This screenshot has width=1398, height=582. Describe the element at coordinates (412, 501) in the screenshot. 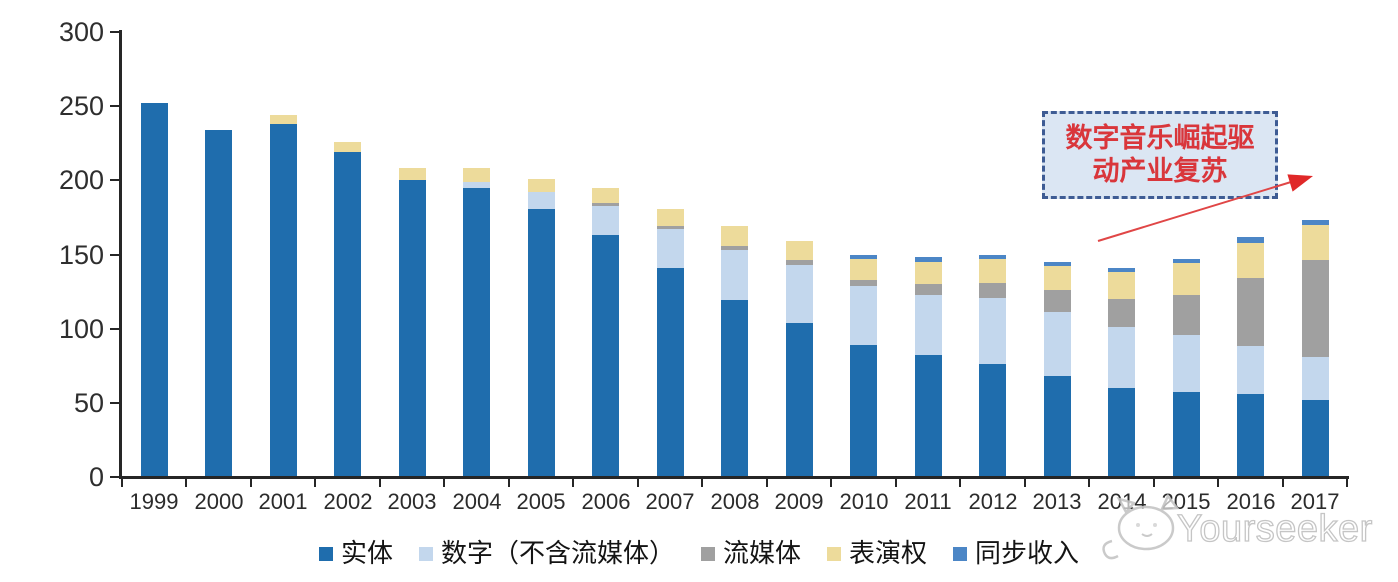

I see `x-label-2003: 2003` at that location.